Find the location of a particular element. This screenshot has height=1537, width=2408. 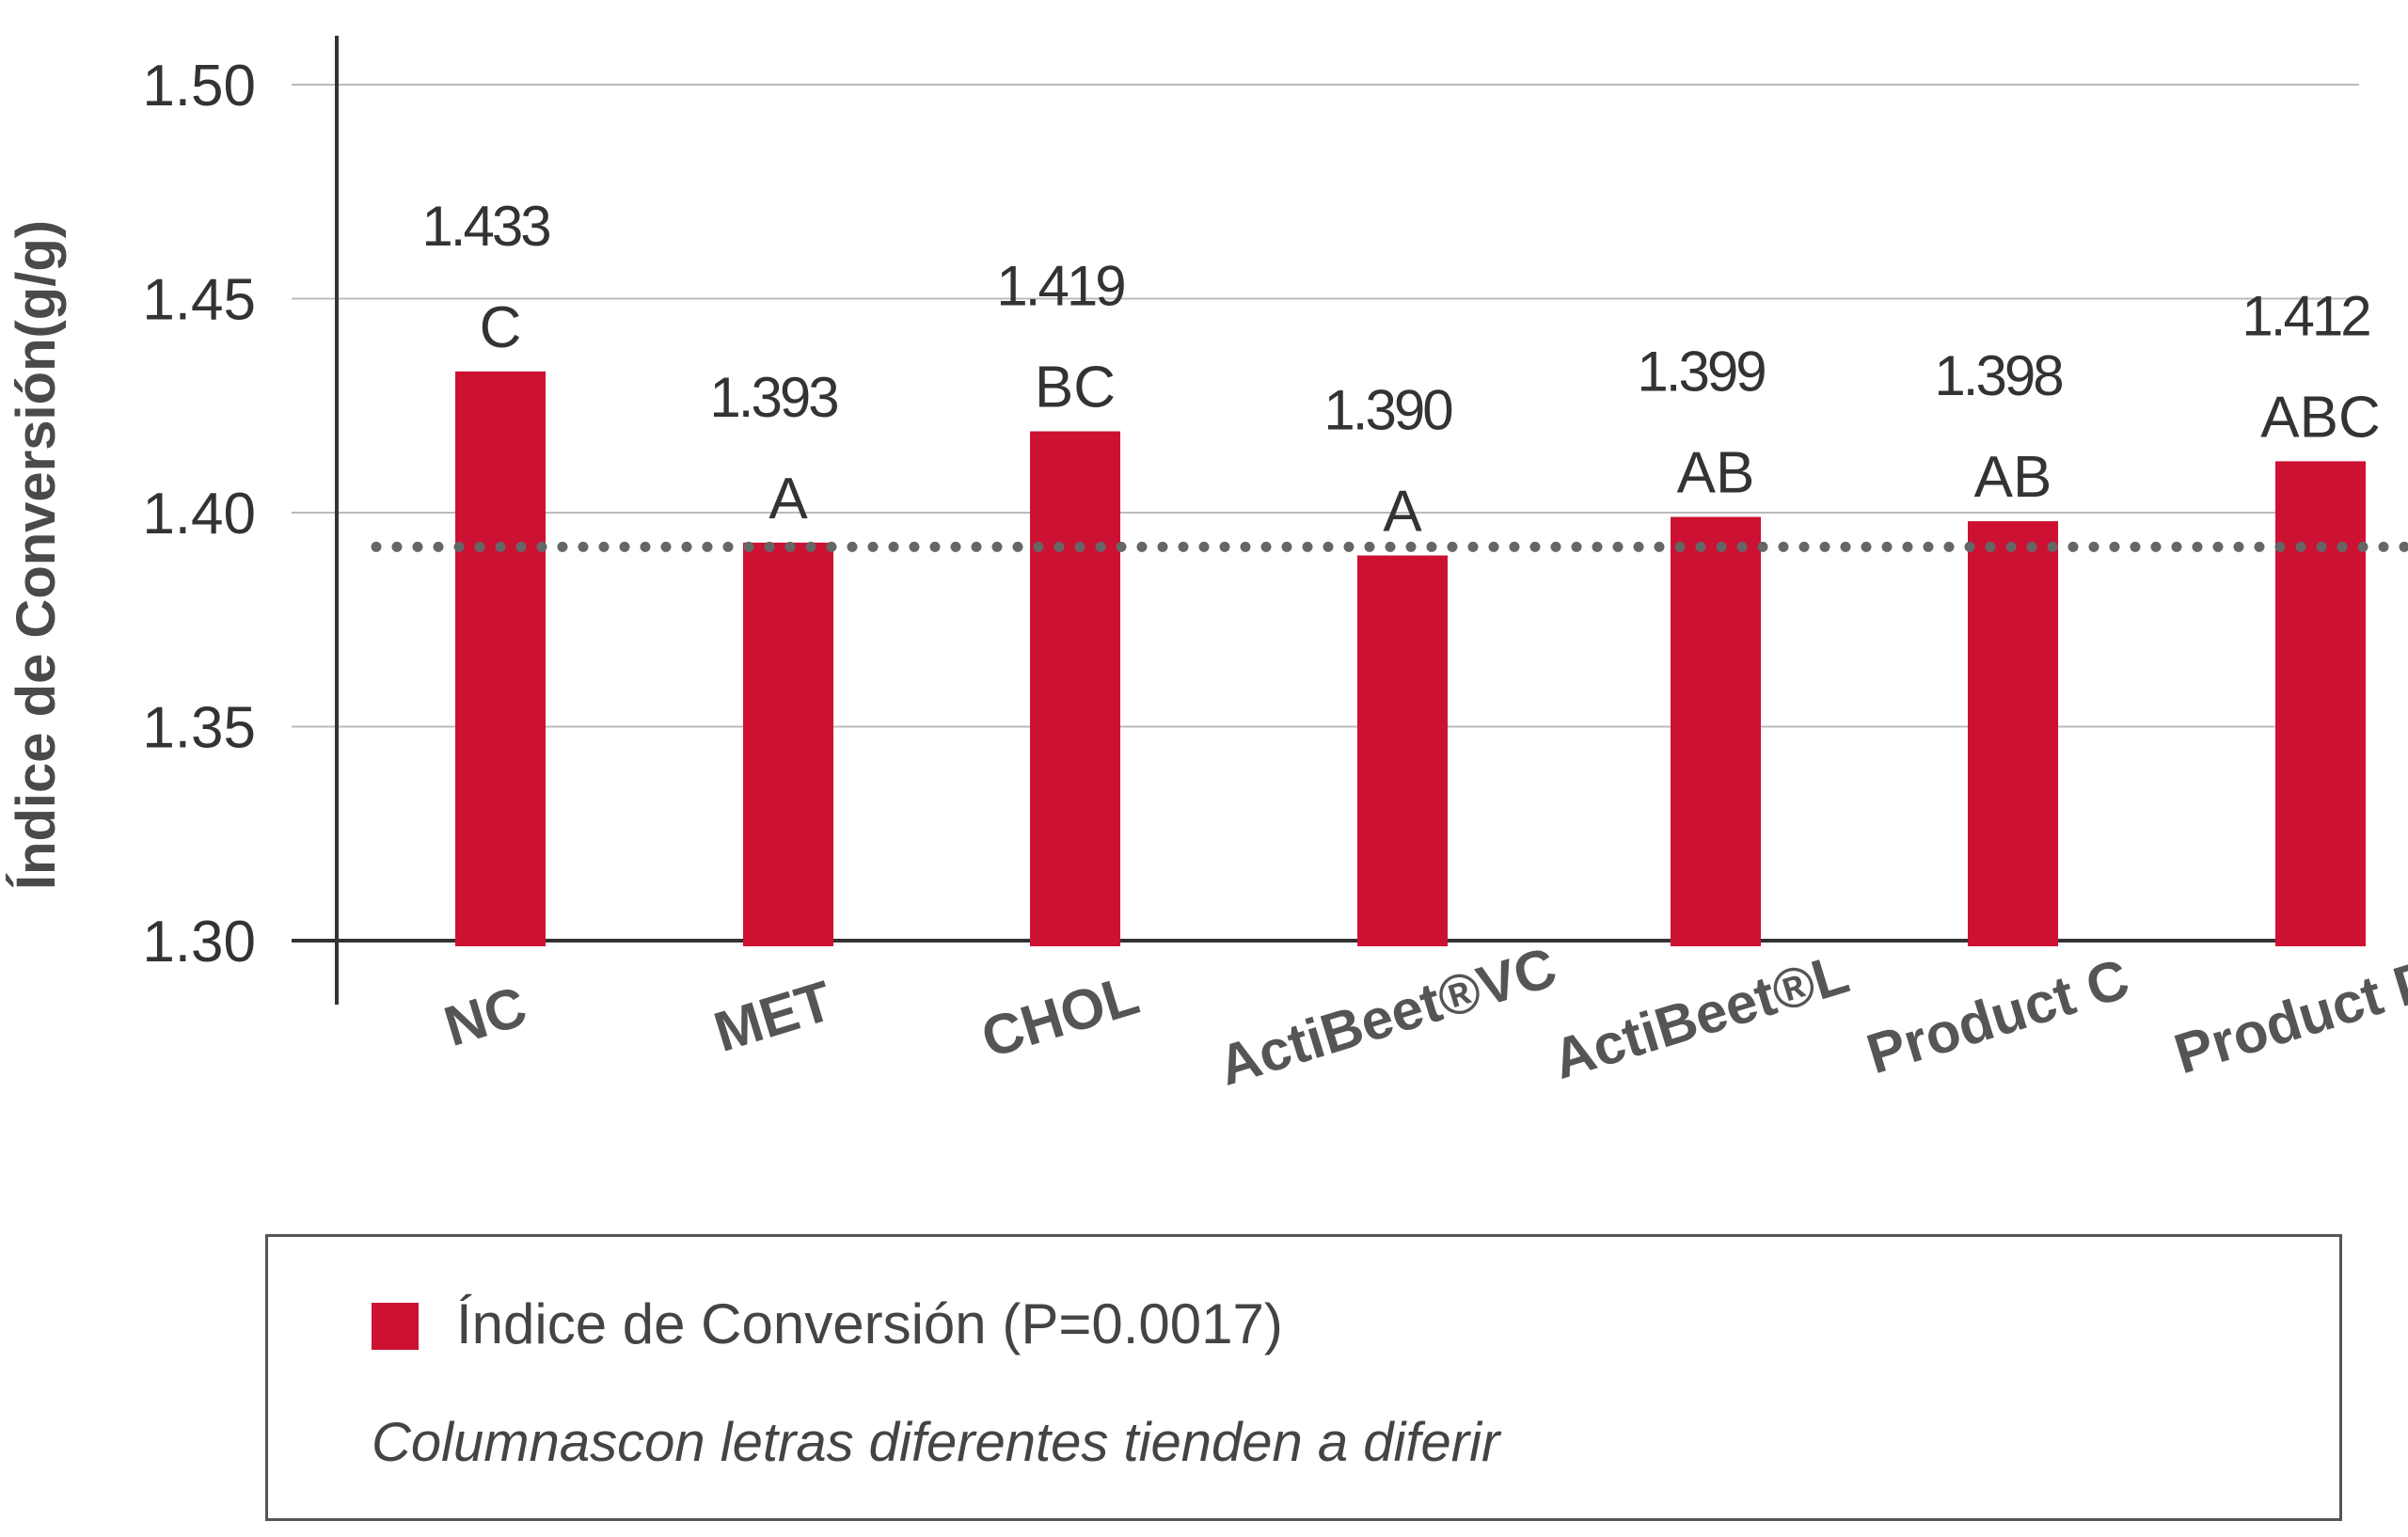

category-label: CHOL is located at coordinates (1060, 1016).